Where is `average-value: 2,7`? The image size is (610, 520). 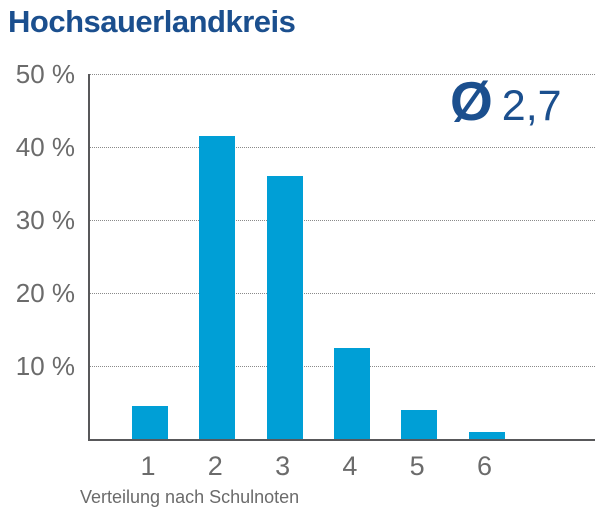
average-value: 2,7 is located at coordinates (531, 106).